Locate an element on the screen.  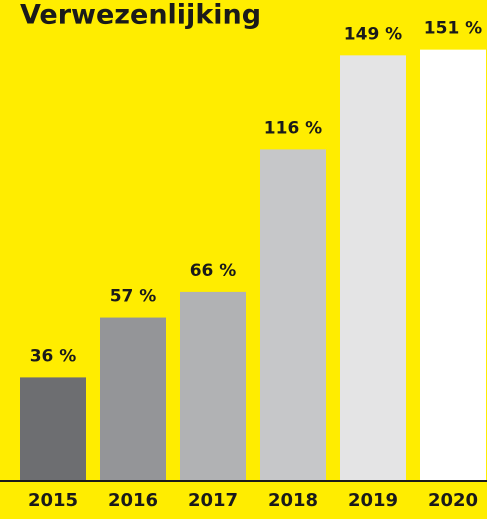
chart-title: Verwezenlijking is located at coordinates (140, 15).